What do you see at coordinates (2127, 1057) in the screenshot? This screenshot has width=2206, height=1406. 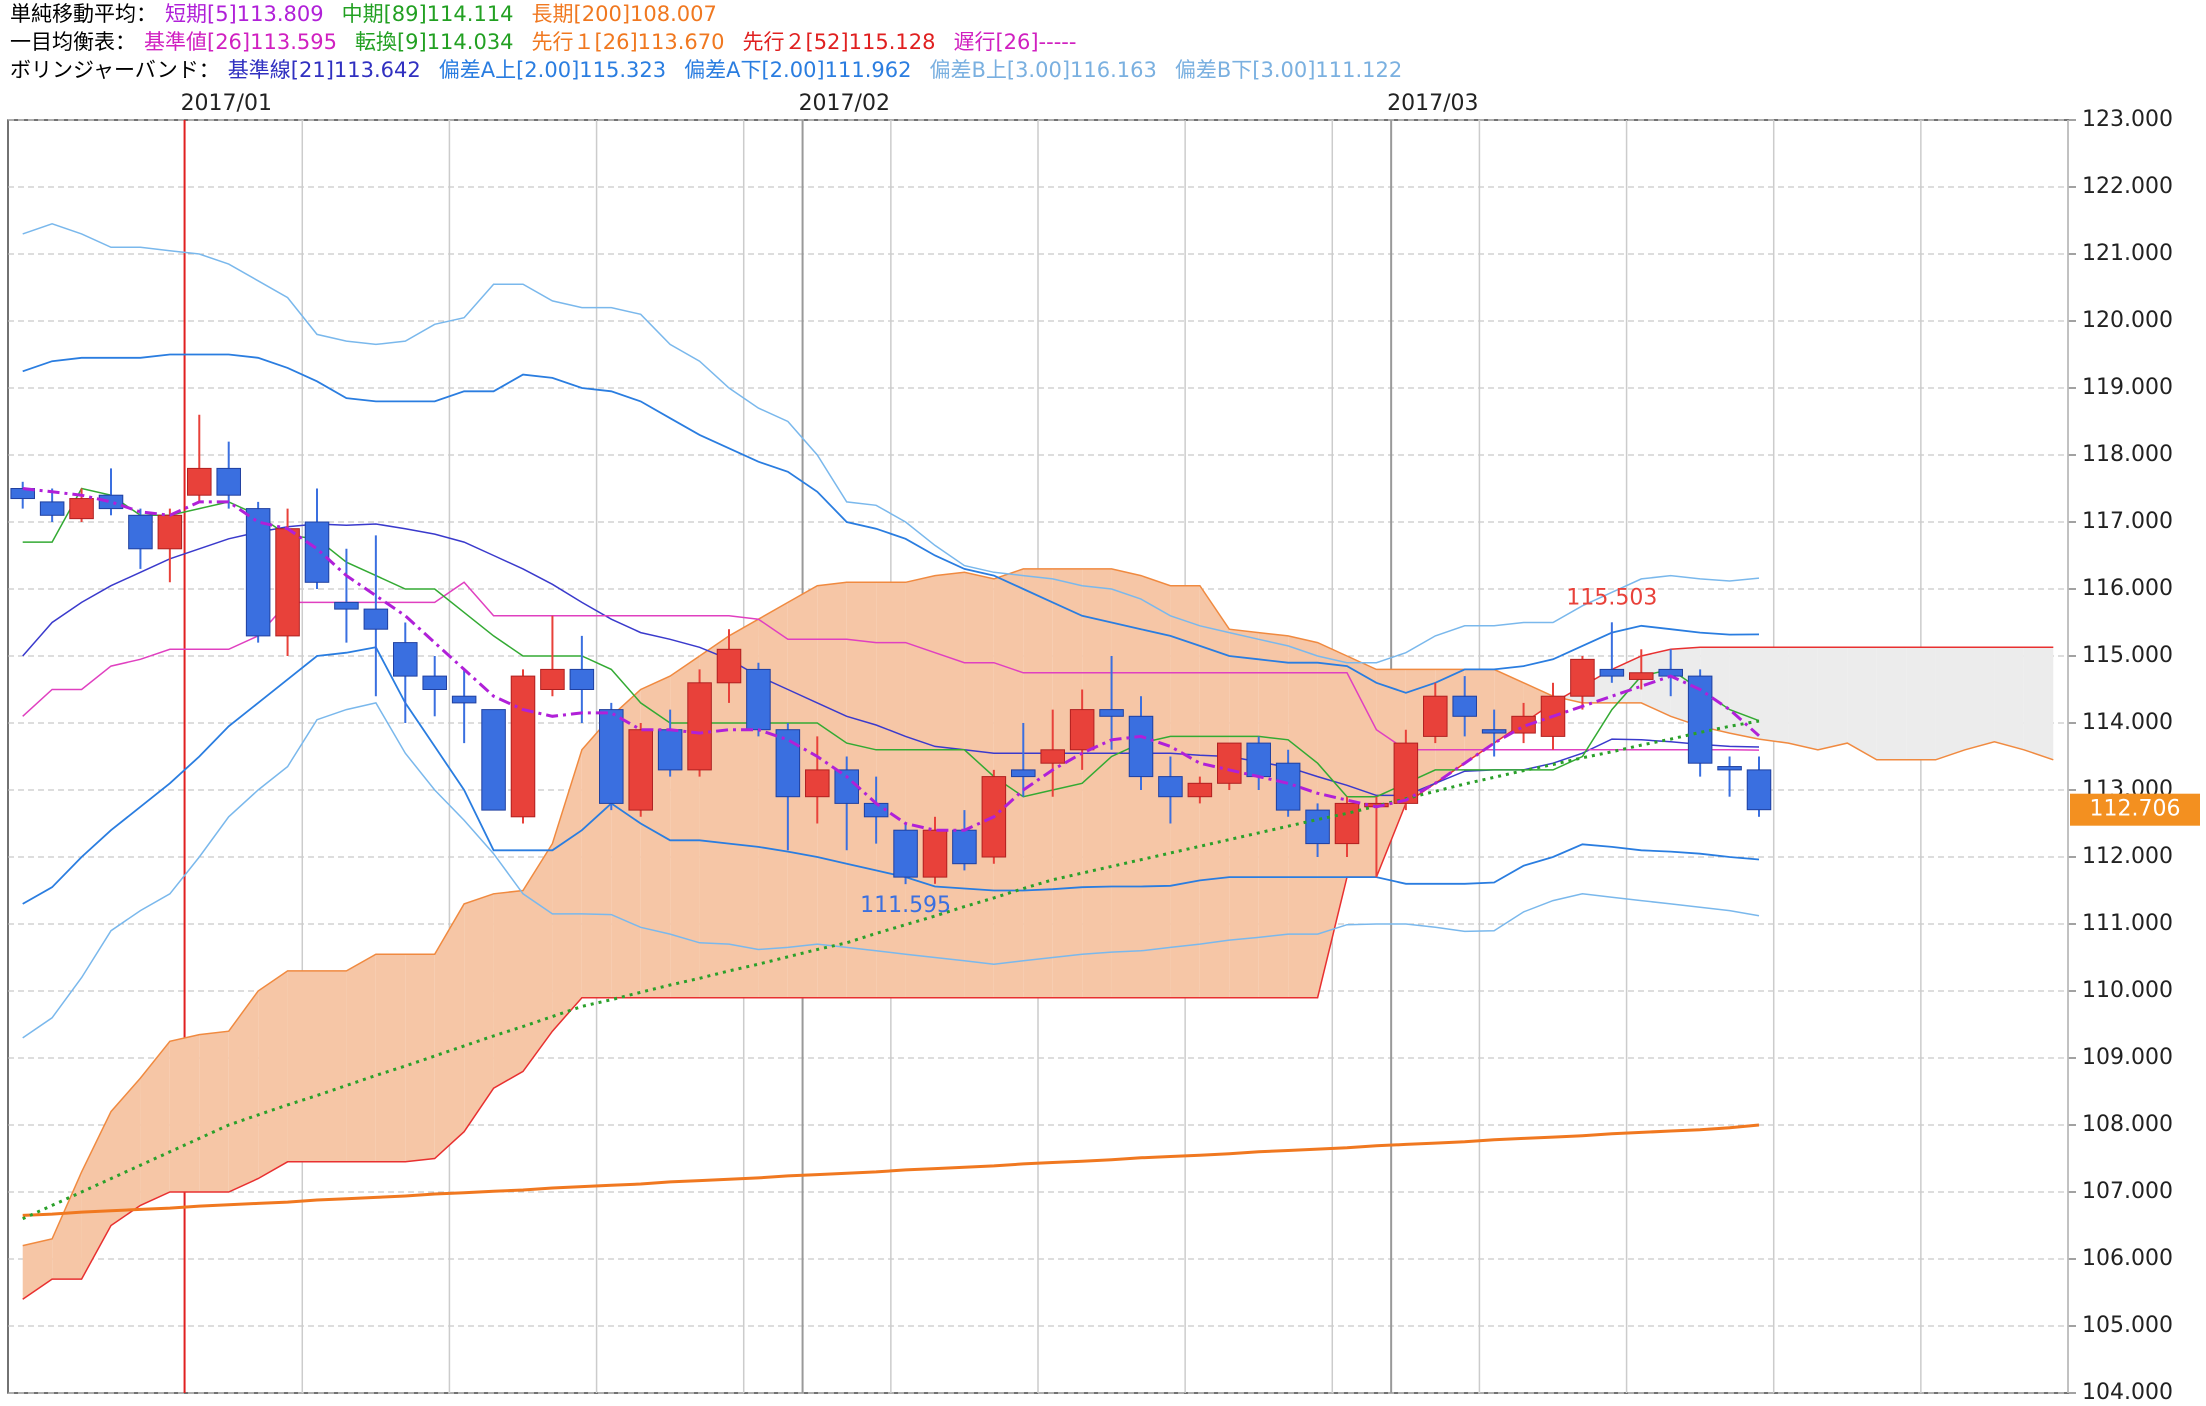 I see `y-tick-label: 109.000` at bounding box center [2127, 1057].